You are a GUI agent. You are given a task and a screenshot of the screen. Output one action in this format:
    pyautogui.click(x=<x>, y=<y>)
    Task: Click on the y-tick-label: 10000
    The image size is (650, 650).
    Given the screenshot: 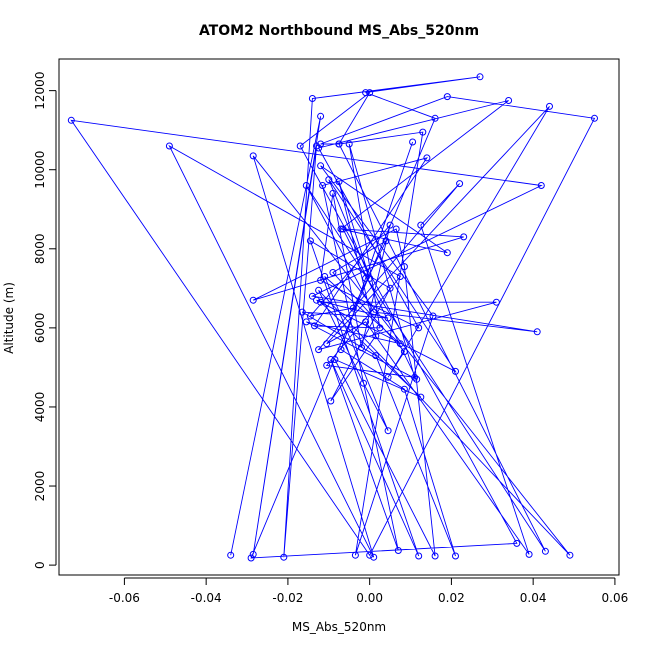 What is the action you would take?
    pyautogui.click(x=40, y=170)
    